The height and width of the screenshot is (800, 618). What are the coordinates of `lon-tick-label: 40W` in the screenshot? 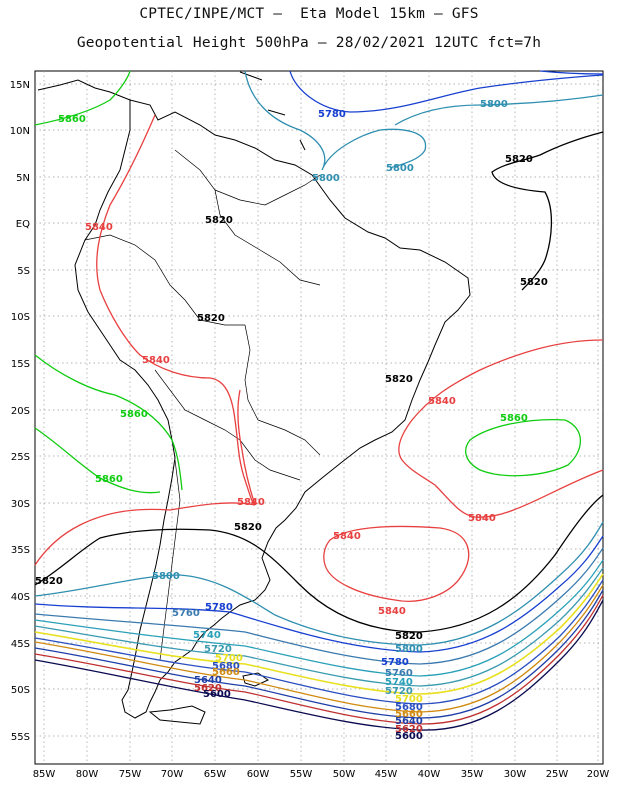 It's located at (429, 774).